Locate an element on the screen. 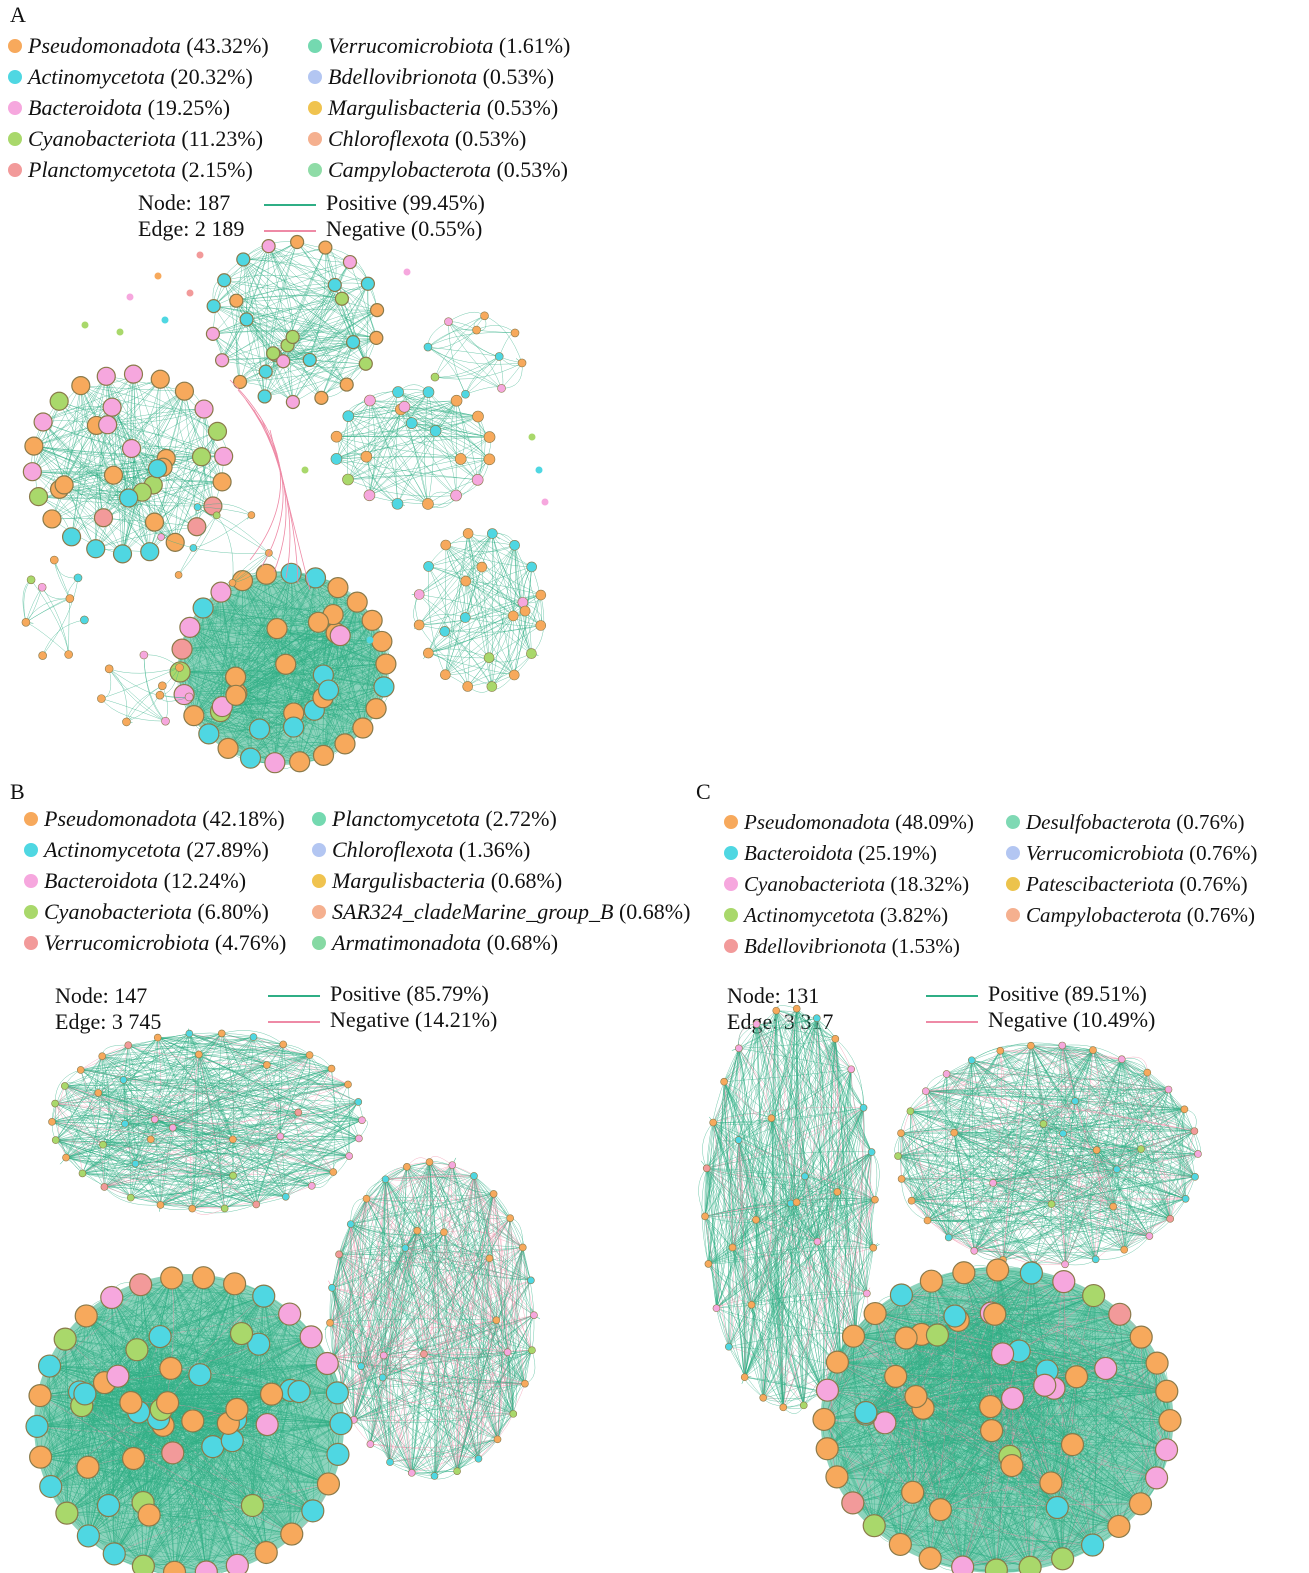 The width and height of the screenshot is (1309, 1573). taxon-percent: (0.53%) is located at coordinates (518, 76).